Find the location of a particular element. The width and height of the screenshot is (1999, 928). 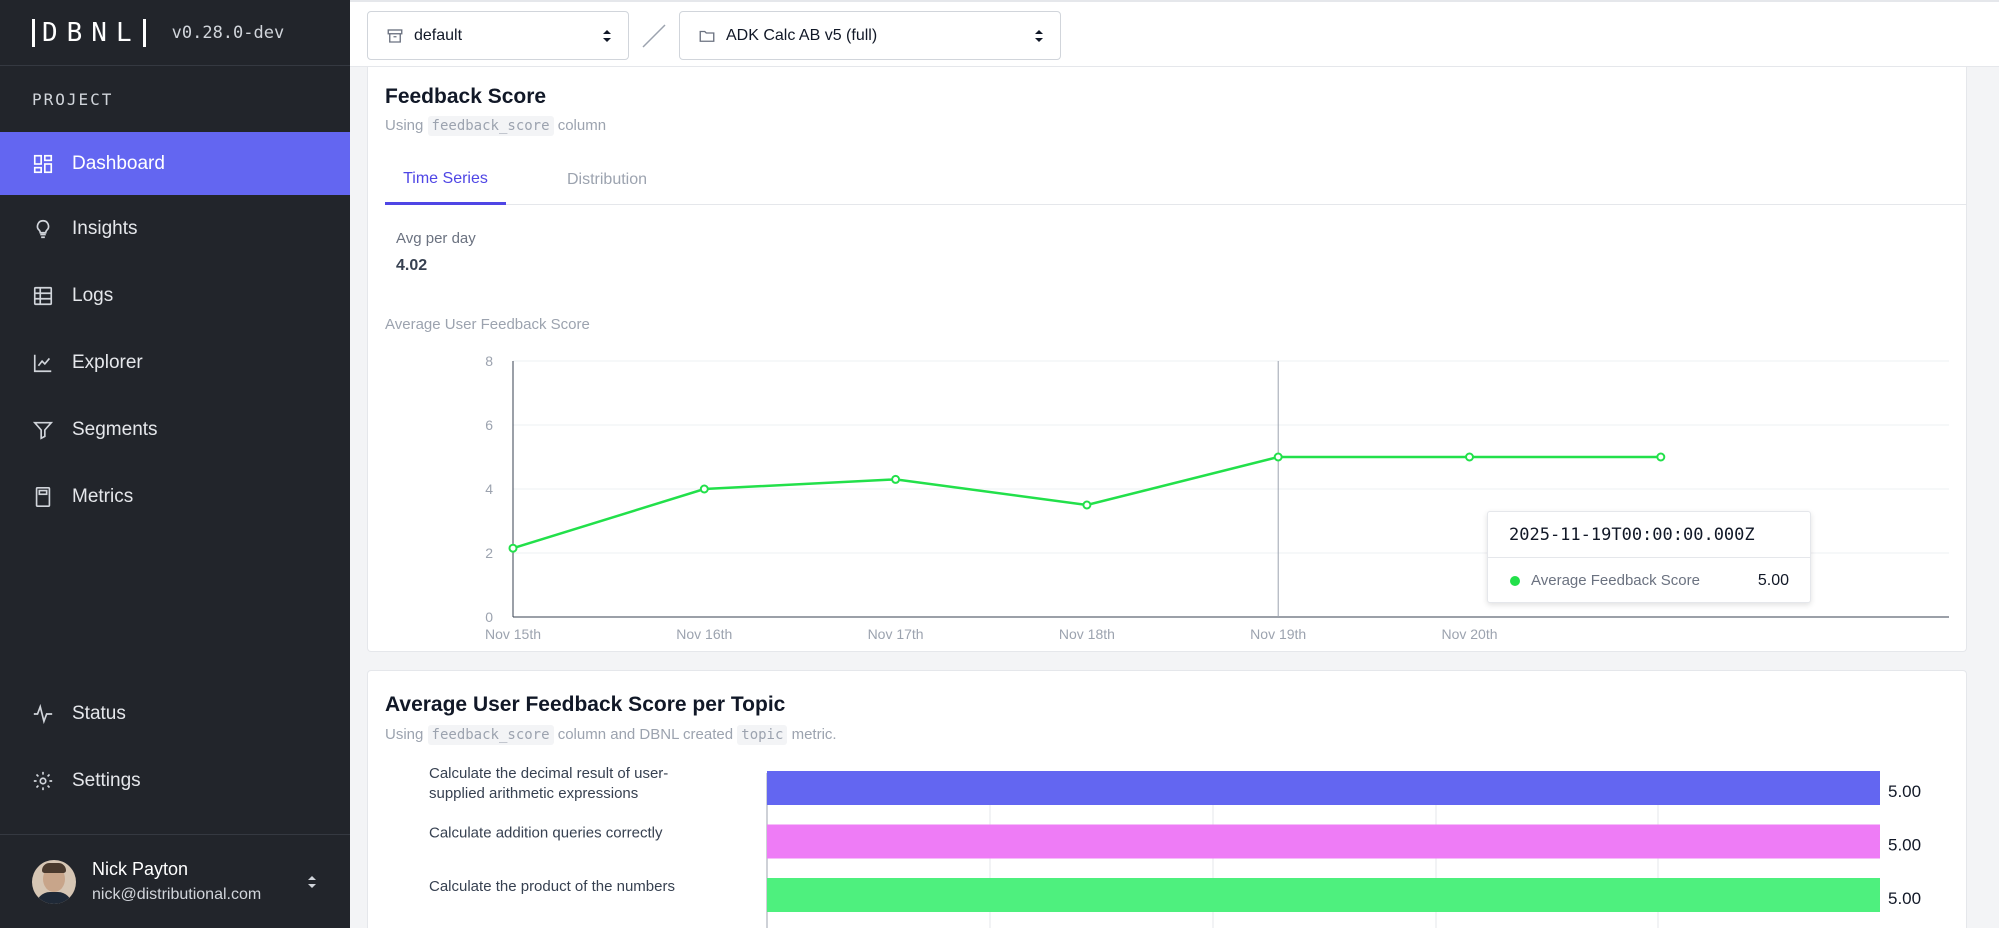

namespace-select: default is located at coordinates (498, 35).